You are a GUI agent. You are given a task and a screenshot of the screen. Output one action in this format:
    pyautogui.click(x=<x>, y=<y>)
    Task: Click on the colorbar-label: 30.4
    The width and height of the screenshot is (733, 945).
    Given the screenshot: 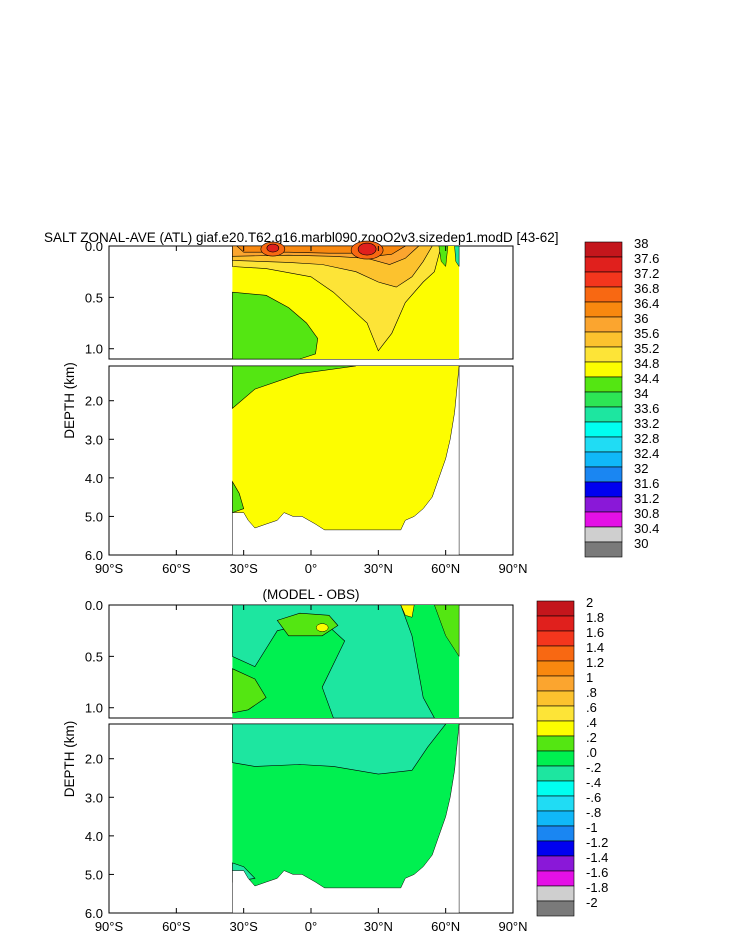 What is the action you would take?
    pyautogui.click(x=646, y=528)
    